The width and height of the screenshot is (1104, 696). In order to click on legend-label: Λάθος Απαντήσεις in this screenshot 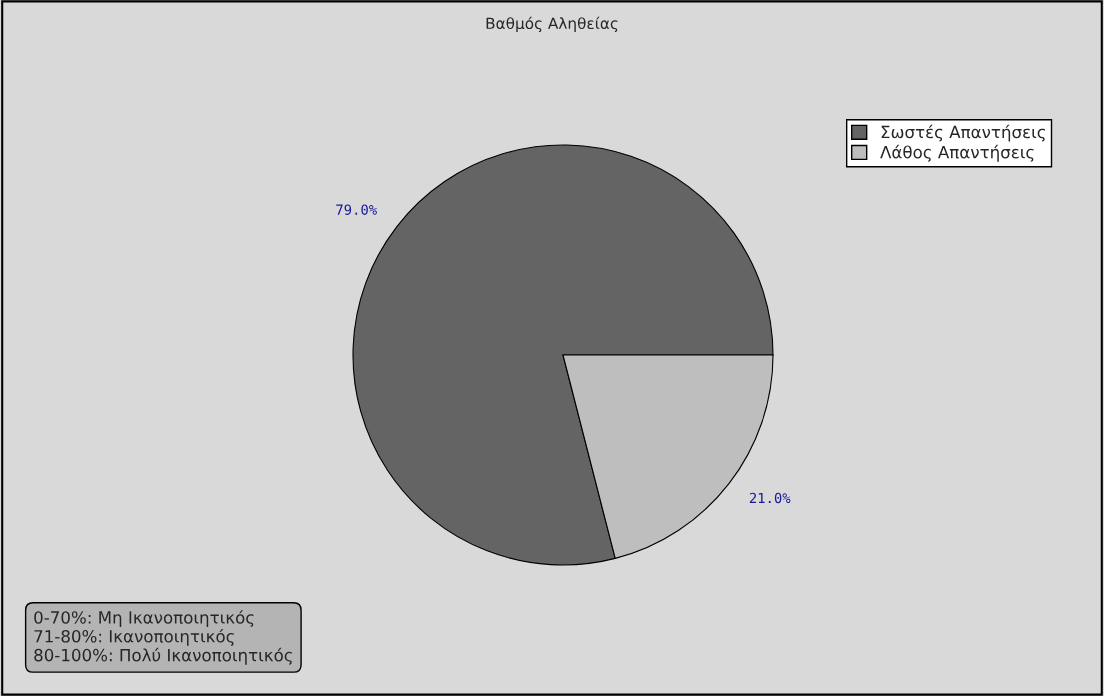, I will do `click(957, 153)`.